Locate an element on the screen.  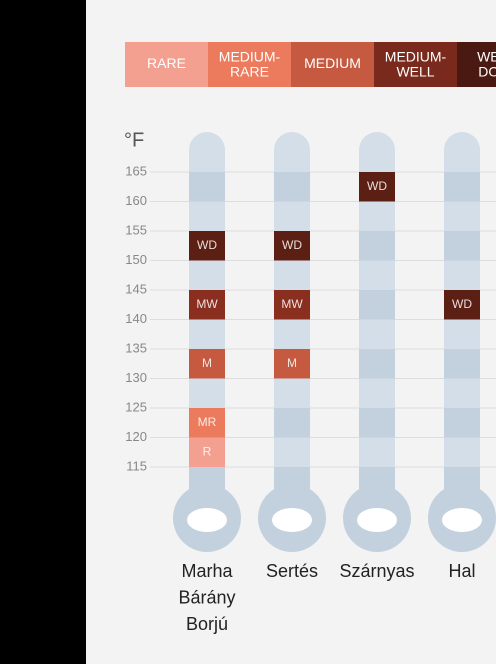
legend-label: RARE is located at coordinates (166, 63).